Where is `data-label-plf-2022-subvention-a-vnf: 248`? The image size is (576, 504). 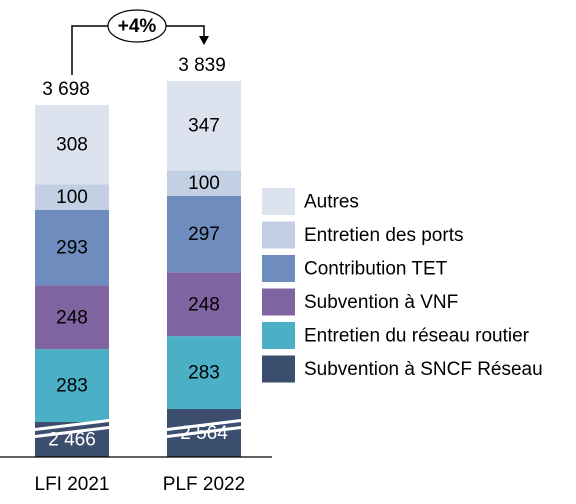
data-label-plf-2022-subvention-a-vnf: 248 is located at coordinates (204, 304).